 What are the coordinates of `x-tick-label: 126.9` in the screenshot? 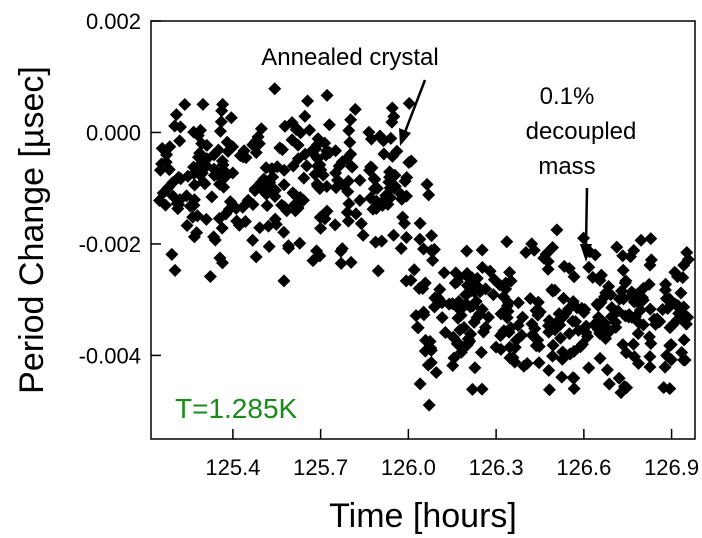 It's located at (671, 467).